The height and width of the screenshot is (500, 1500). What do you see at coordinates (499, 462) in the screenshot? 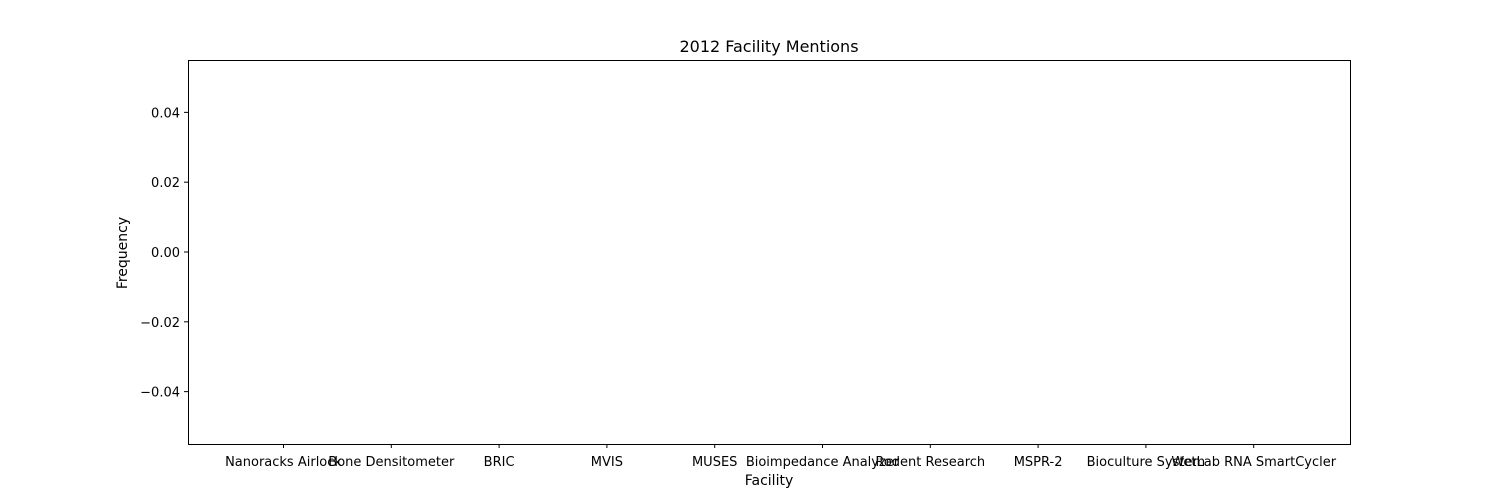
I see `x-tick-label: BRIC` at bounding box center [499, 462].